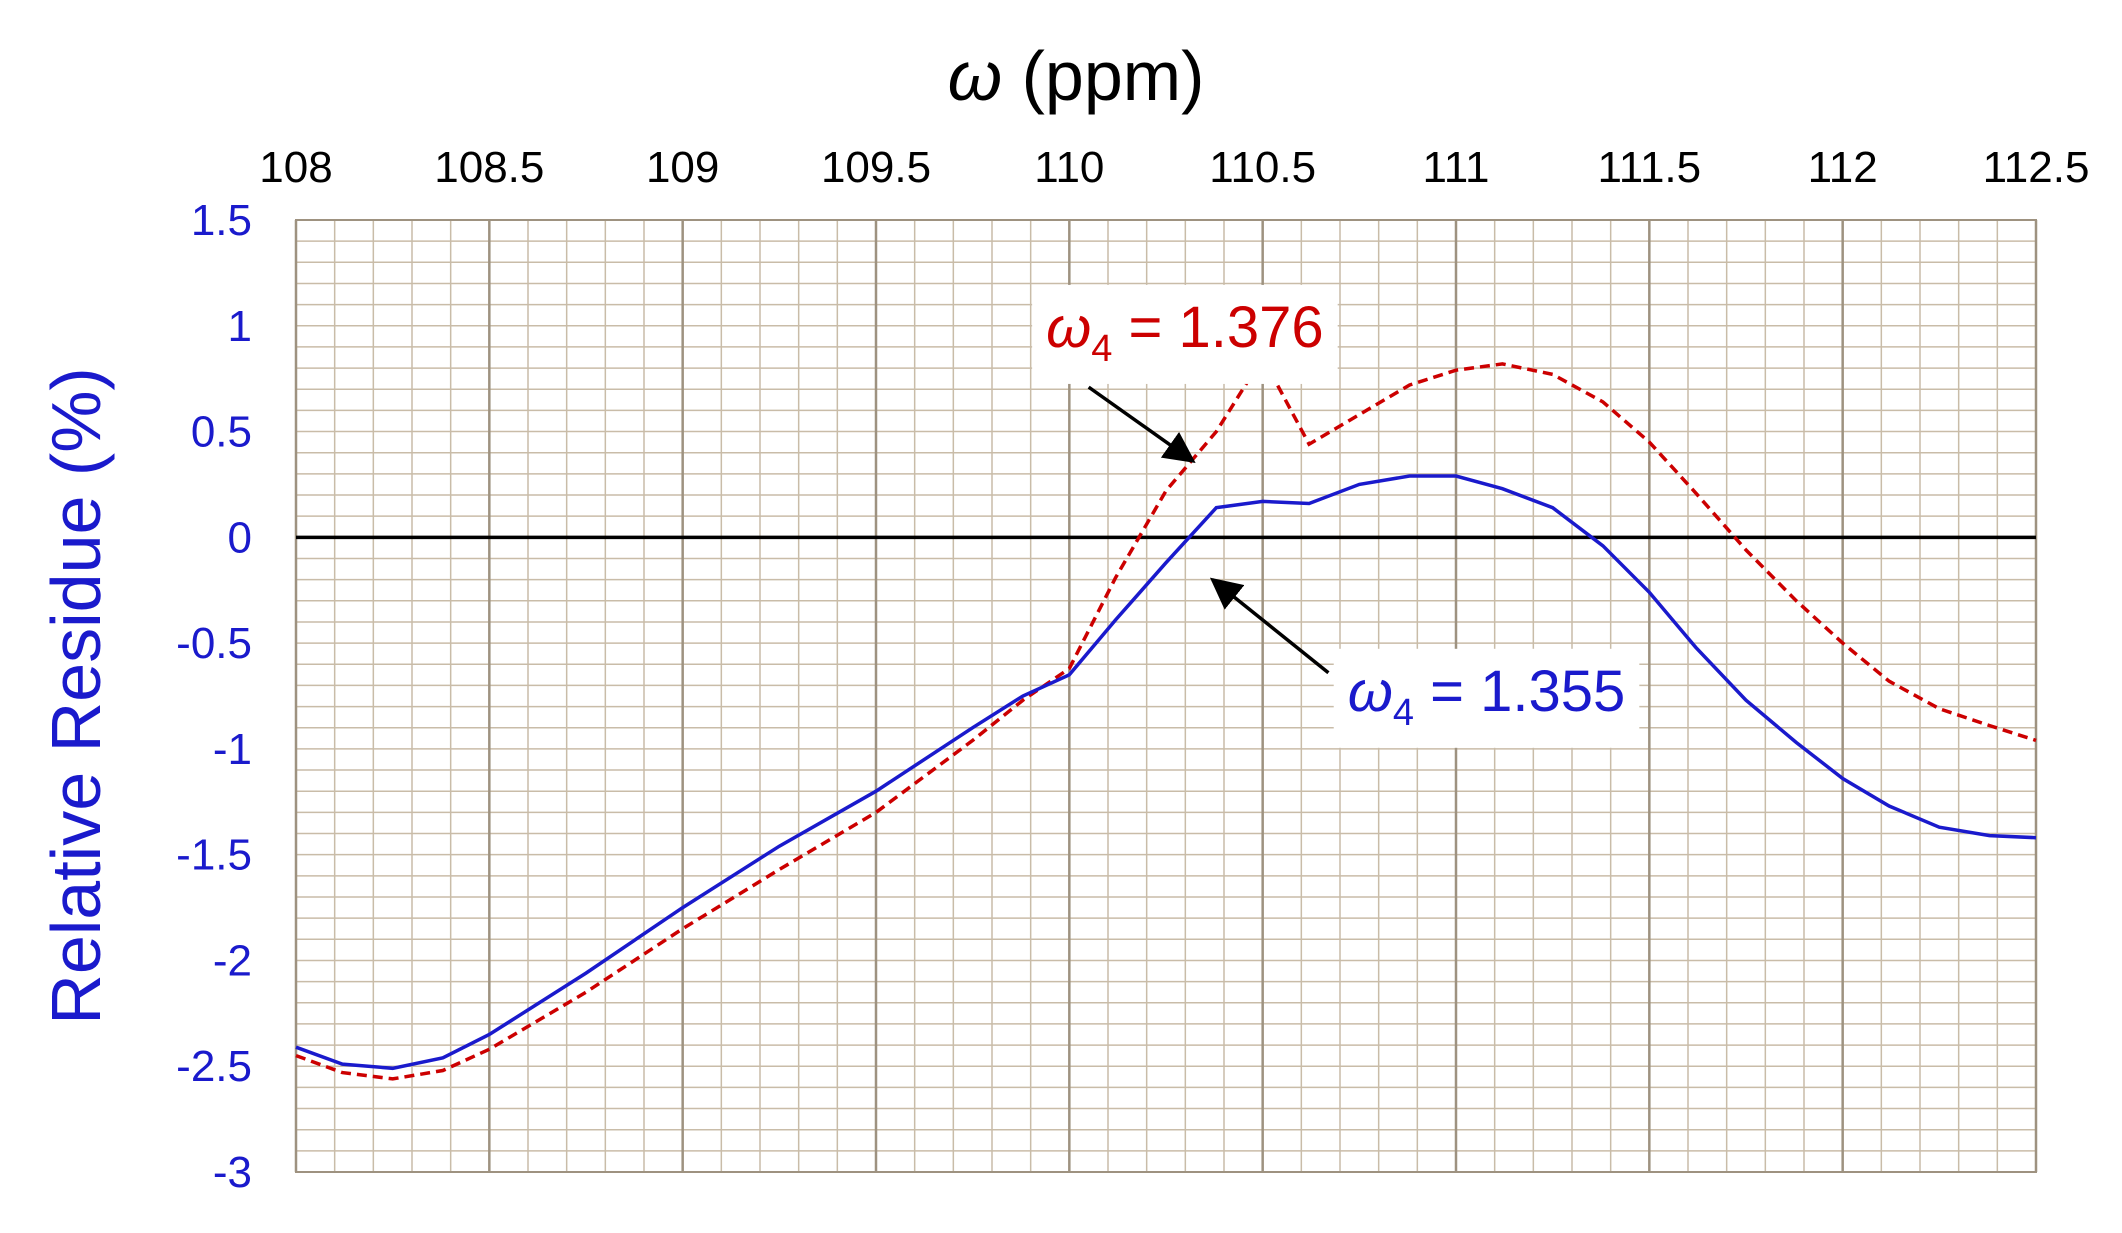 This screenshot has width=2122, height=1233. What do you see at coordinates (221, 220) in the screenshot?
I see `y-tick-label: 1.5` at bounding box center [221, 220].